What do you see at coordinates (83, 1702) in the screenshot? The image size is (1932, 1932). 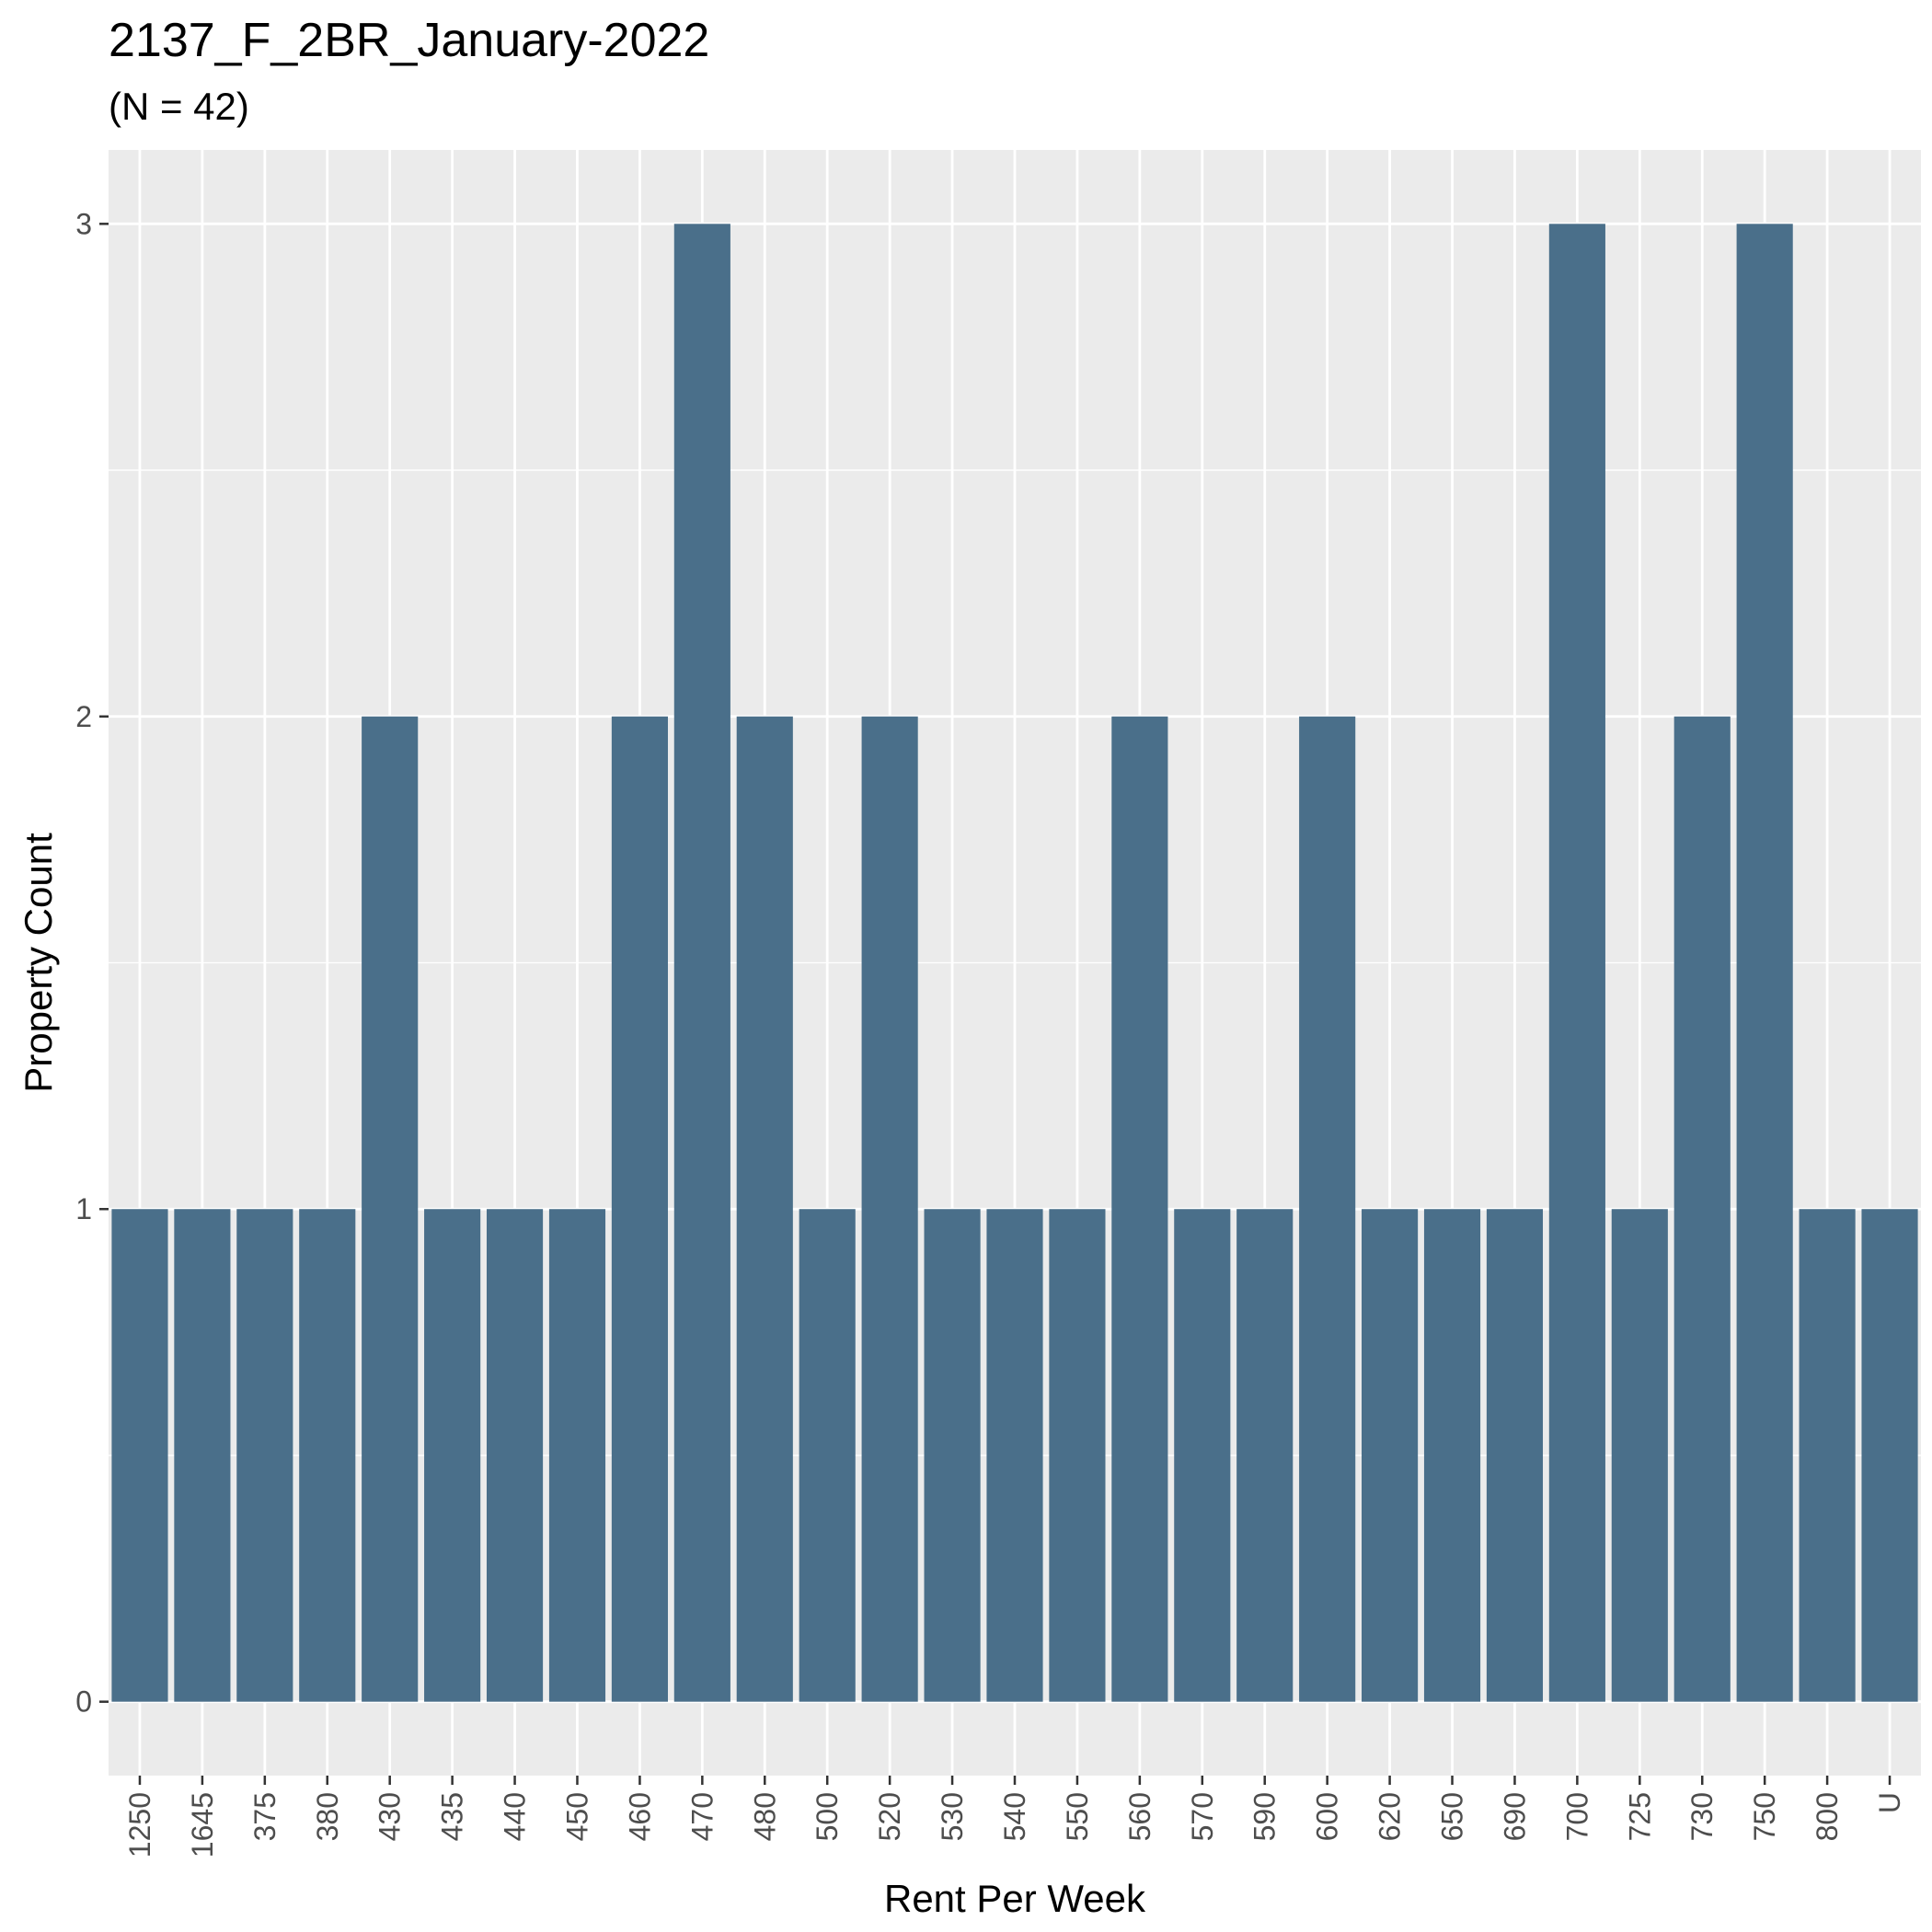 I see `y-tick-label: 0` at bounding box center [83, 1702].